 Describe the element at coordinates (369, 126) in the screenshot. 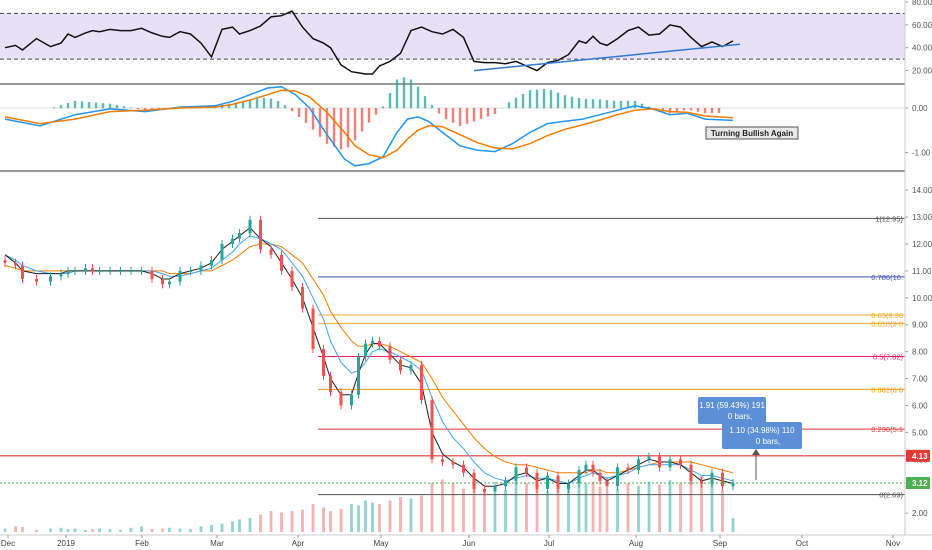

I see `macd-line` at that location.